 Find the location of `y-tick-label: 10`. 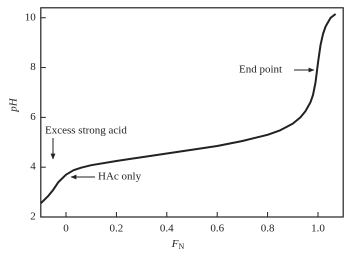

y-tick-label: 10 is located at coordinates (31, 17).